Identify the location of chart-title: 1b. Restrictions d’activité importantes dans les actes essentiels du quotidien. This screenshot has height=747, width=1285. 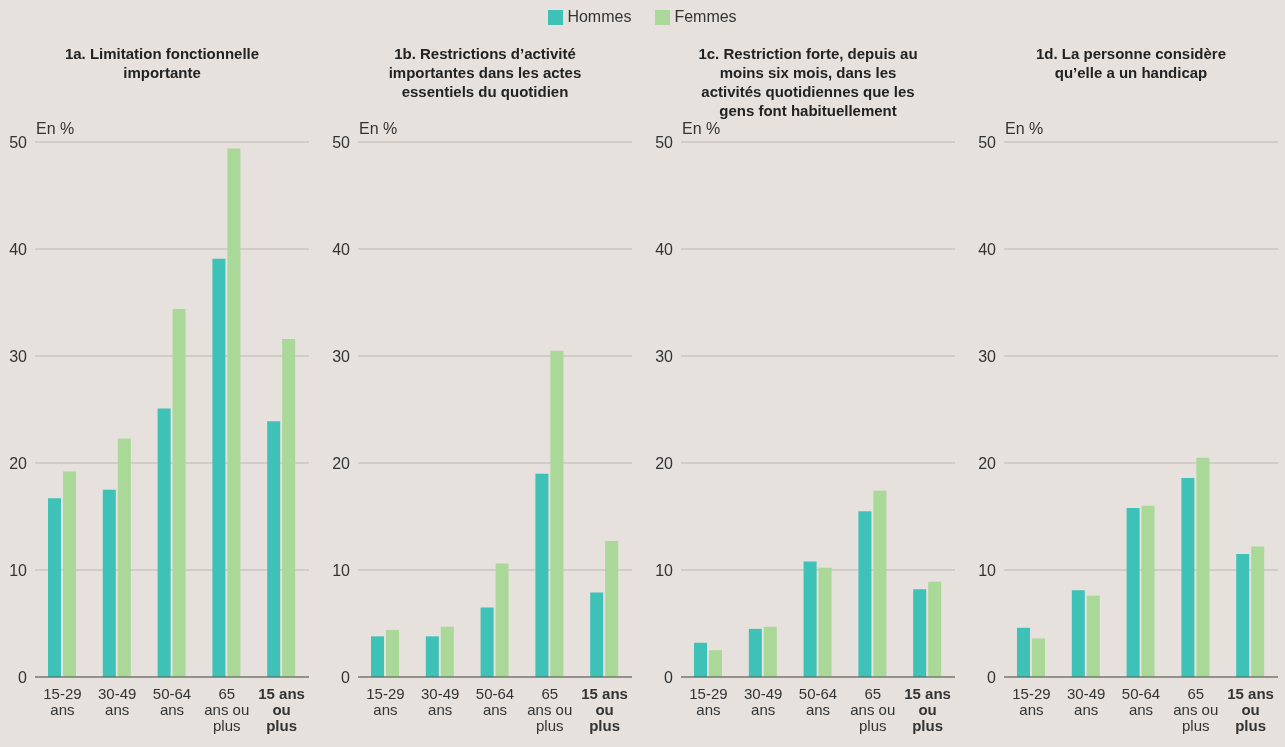
(485, 72).